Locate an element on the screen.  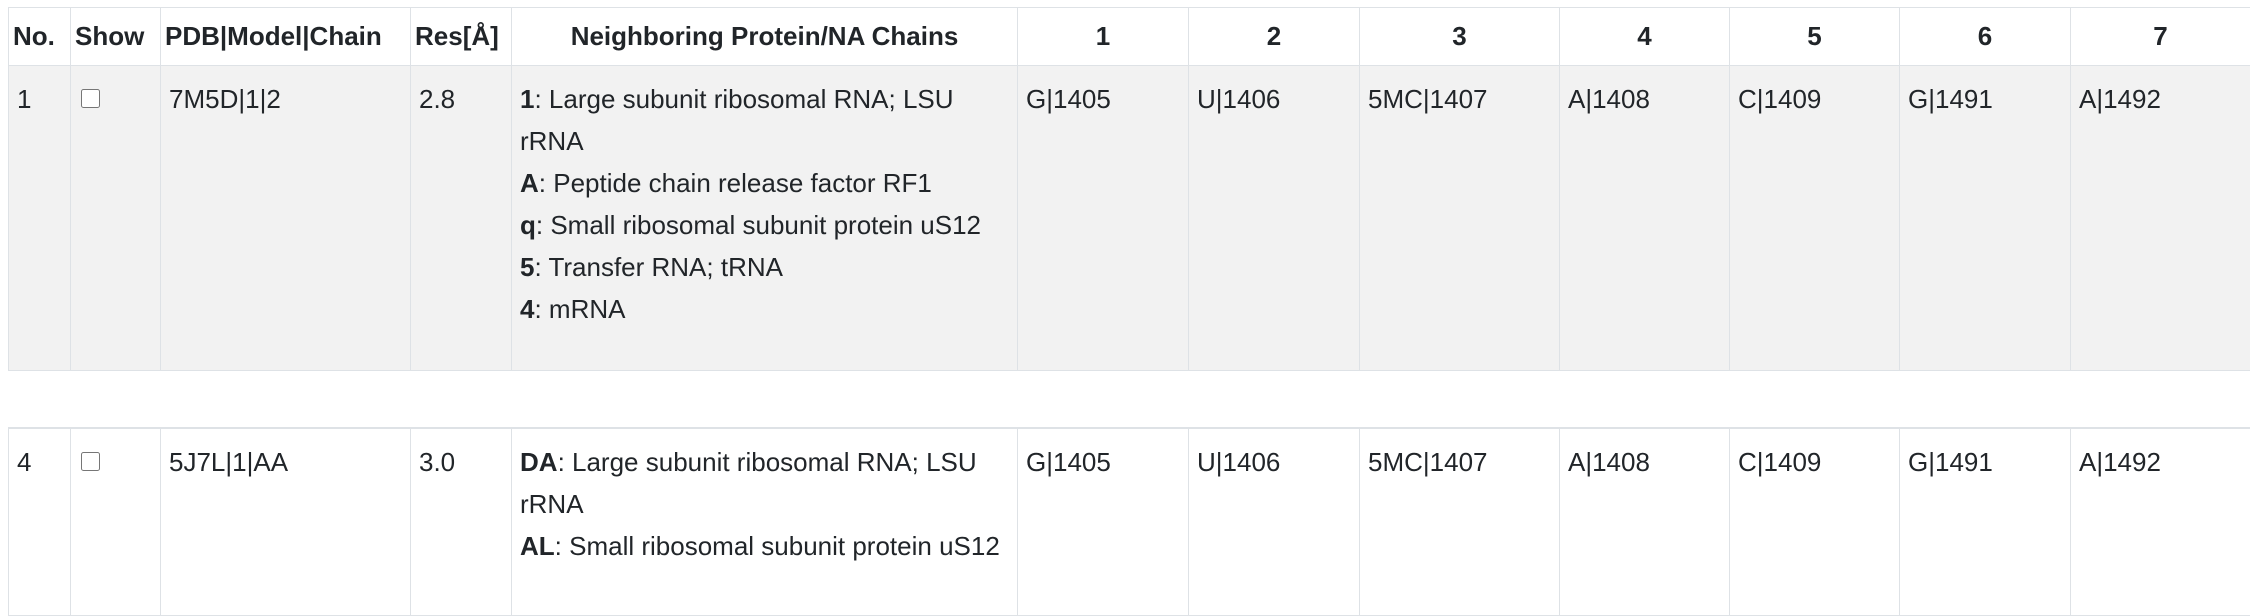
header-position-3: 3 is located at coordinates (1459, 36).